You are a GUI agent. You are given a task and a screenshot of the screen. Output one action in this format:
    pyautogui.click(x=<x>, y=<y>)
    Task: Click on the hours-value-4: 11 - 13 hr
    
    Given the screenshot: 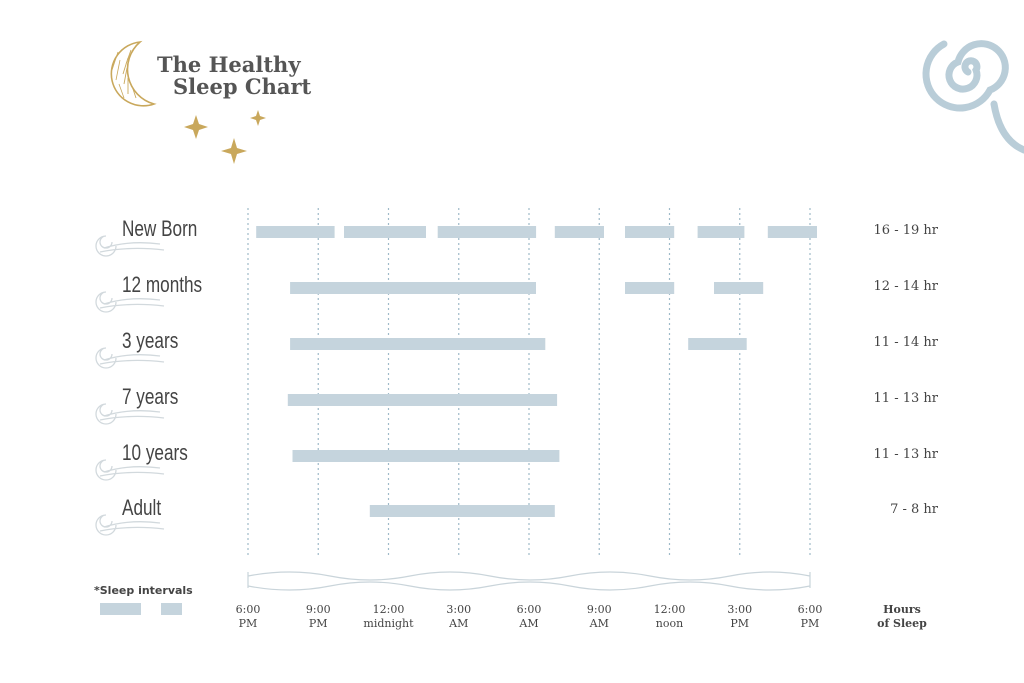 What is the action you would take?
    pyautogui.click(x=905, y=454)
    